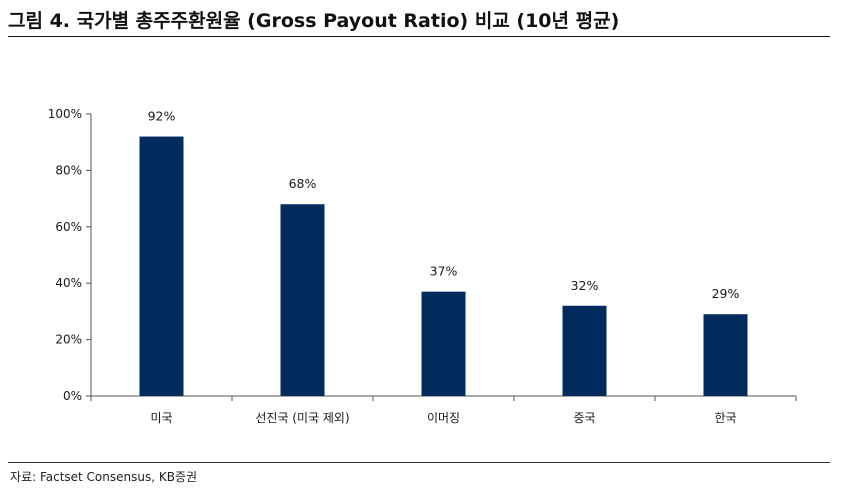 The height and width of the screenshot is (496, 843). Describe the element at coordinates (162, 116) in the screenshot. I see `data-label: 92%` at that location.